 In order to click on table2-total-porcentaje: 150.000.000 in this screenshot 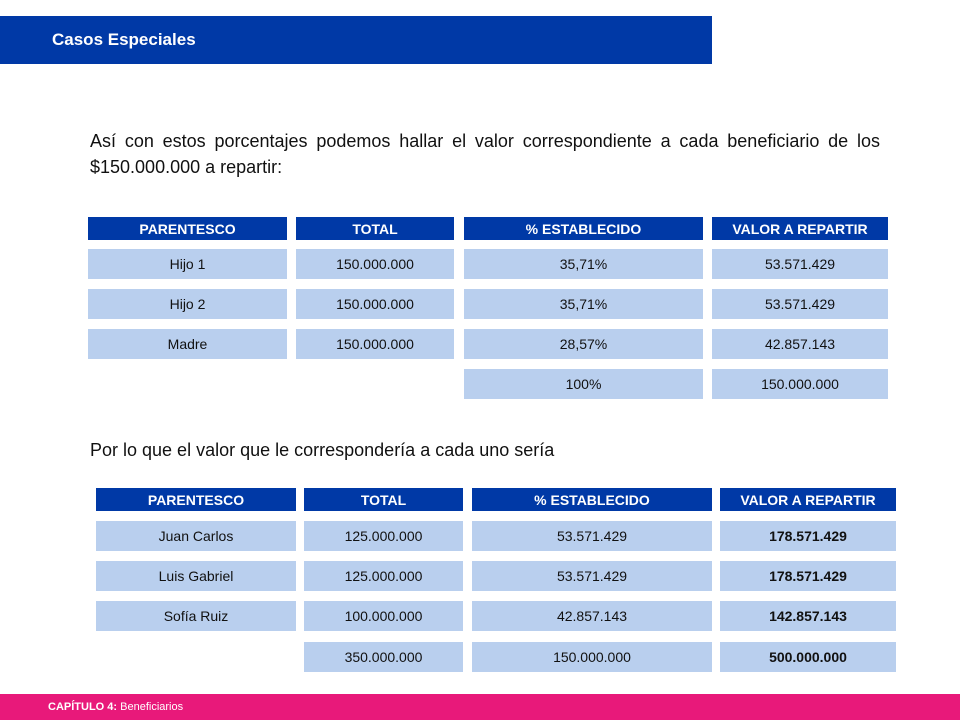, I will do `click(592, 657)`.